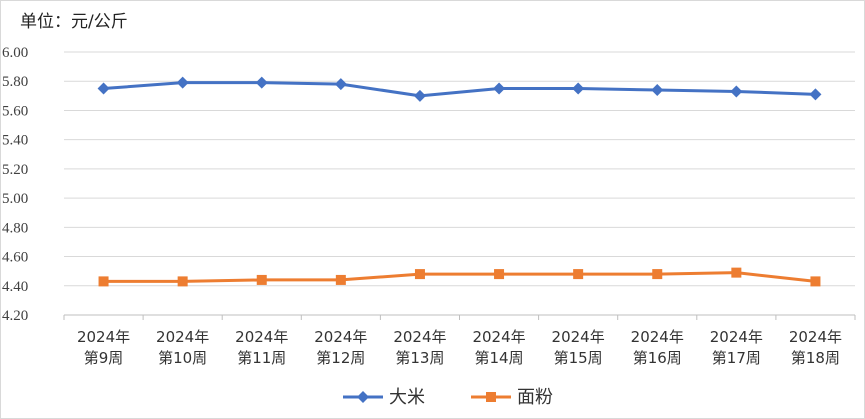 The height and width of the screenshot is (419, 865). Describe the element at coordinates (15, 316) in the screenshot. I see `y-tick-label: 4.20` at that location.